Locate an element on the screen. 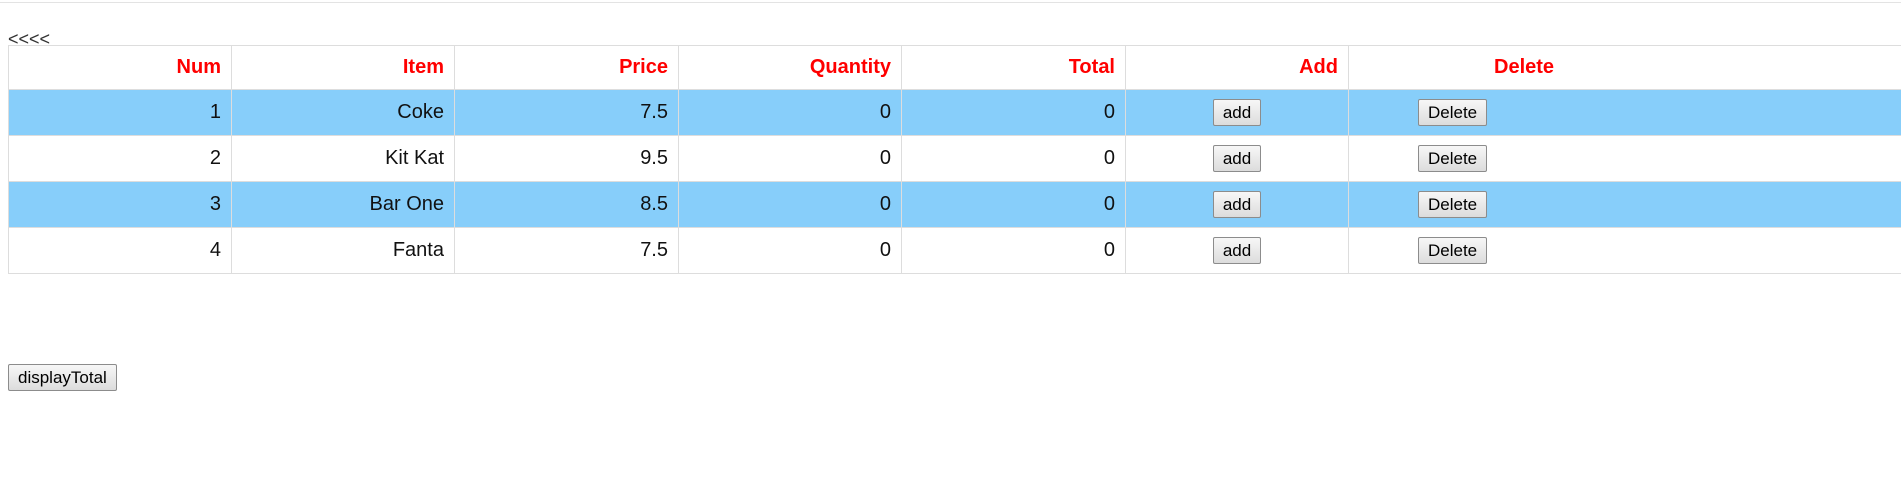  header-row: Num Item Price Quantity Total Add Delete is located at coordinates (954, 67).